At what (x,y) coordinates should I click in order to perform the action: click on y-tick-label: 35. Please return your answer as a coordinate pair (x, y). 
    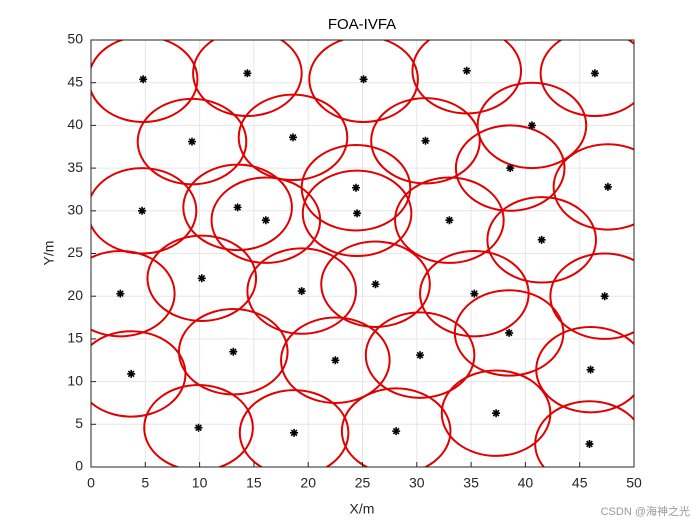
    Looking at the image, I should click on (75, 167).